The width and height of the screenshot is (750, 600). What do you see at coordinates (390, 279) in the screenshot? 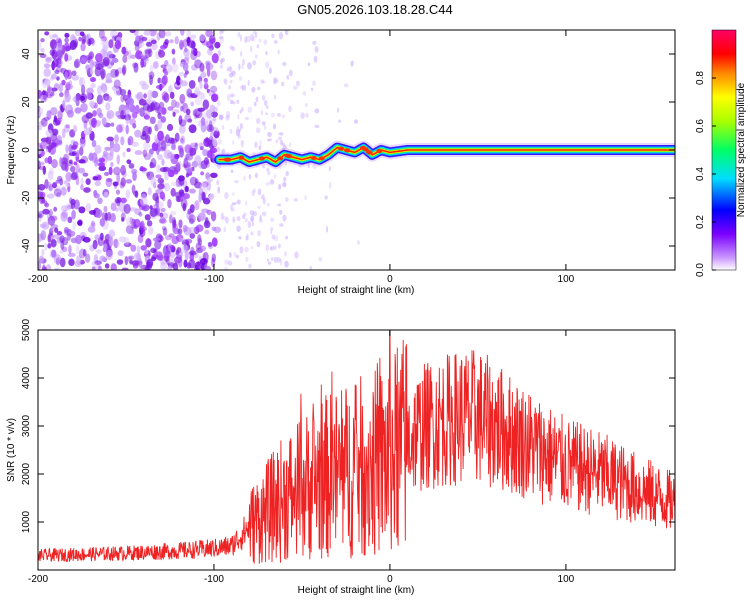
I see `spectrogram-xtick-label: 0` at bounding box center [390, 279].